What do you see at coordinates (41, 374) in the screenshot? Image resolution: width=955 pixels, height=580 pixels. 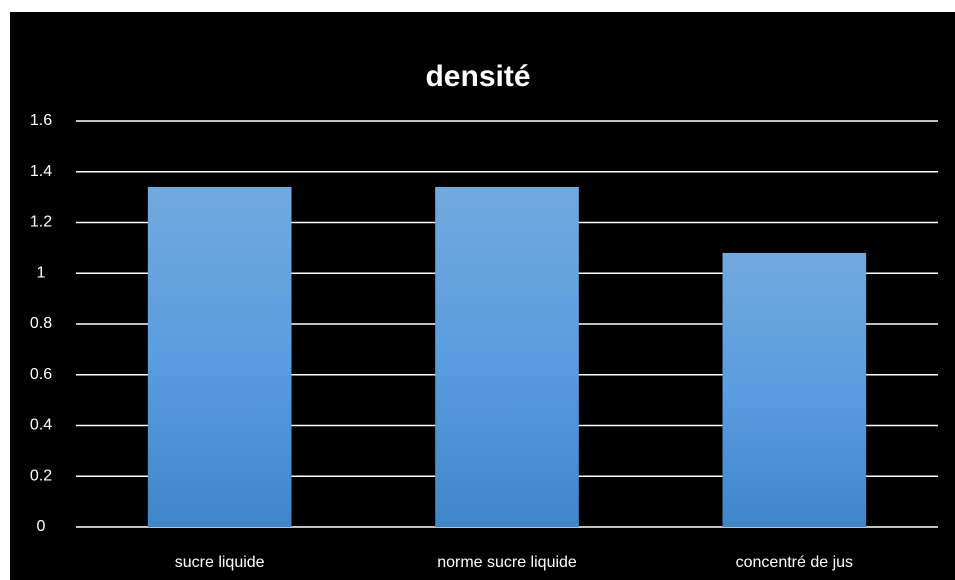 I see `y-tick-label: 0.6` at bounding box center [41, 374].